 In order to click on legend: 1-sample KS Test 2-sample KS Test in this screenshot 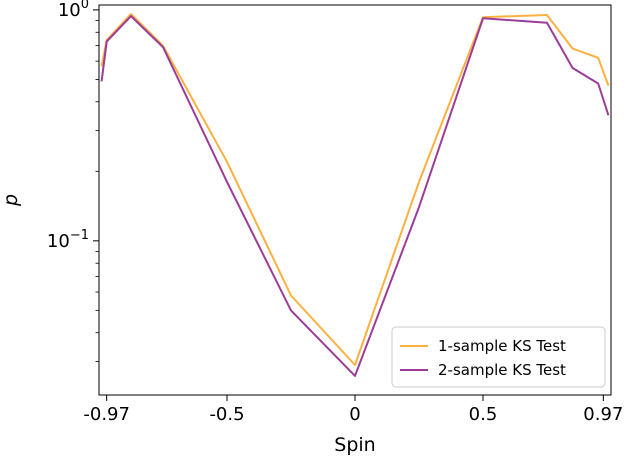, I will do `click(498, 357)`.